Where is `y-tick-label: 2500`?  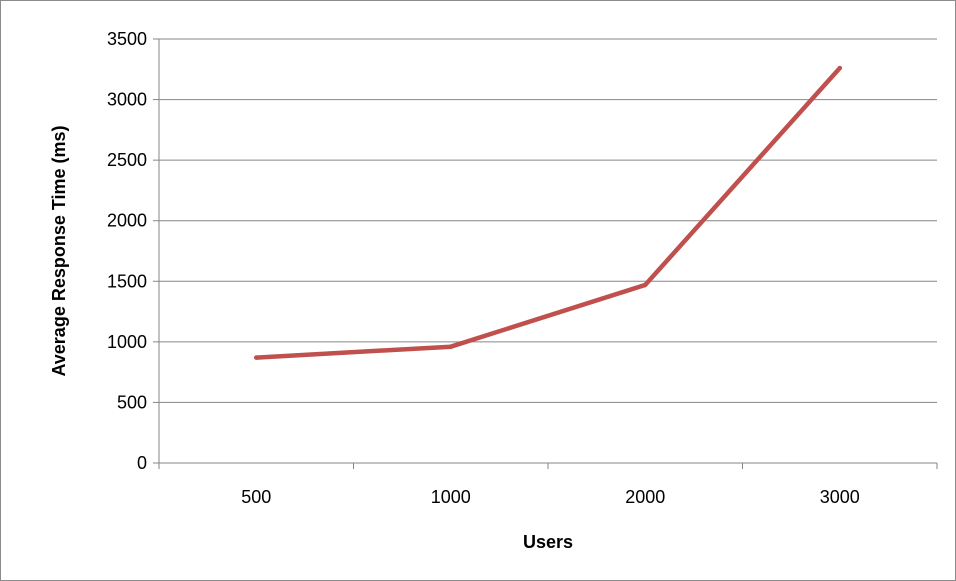 y-tick-label: 2500 is located at coordinates (127, 160).